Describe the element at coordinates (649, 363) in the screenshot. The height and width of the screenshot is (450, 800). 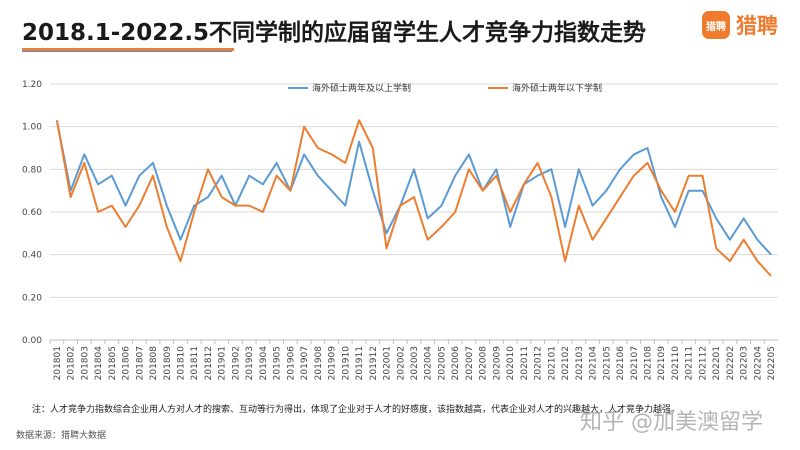
I see `x-tick-label: 202108` at that location.